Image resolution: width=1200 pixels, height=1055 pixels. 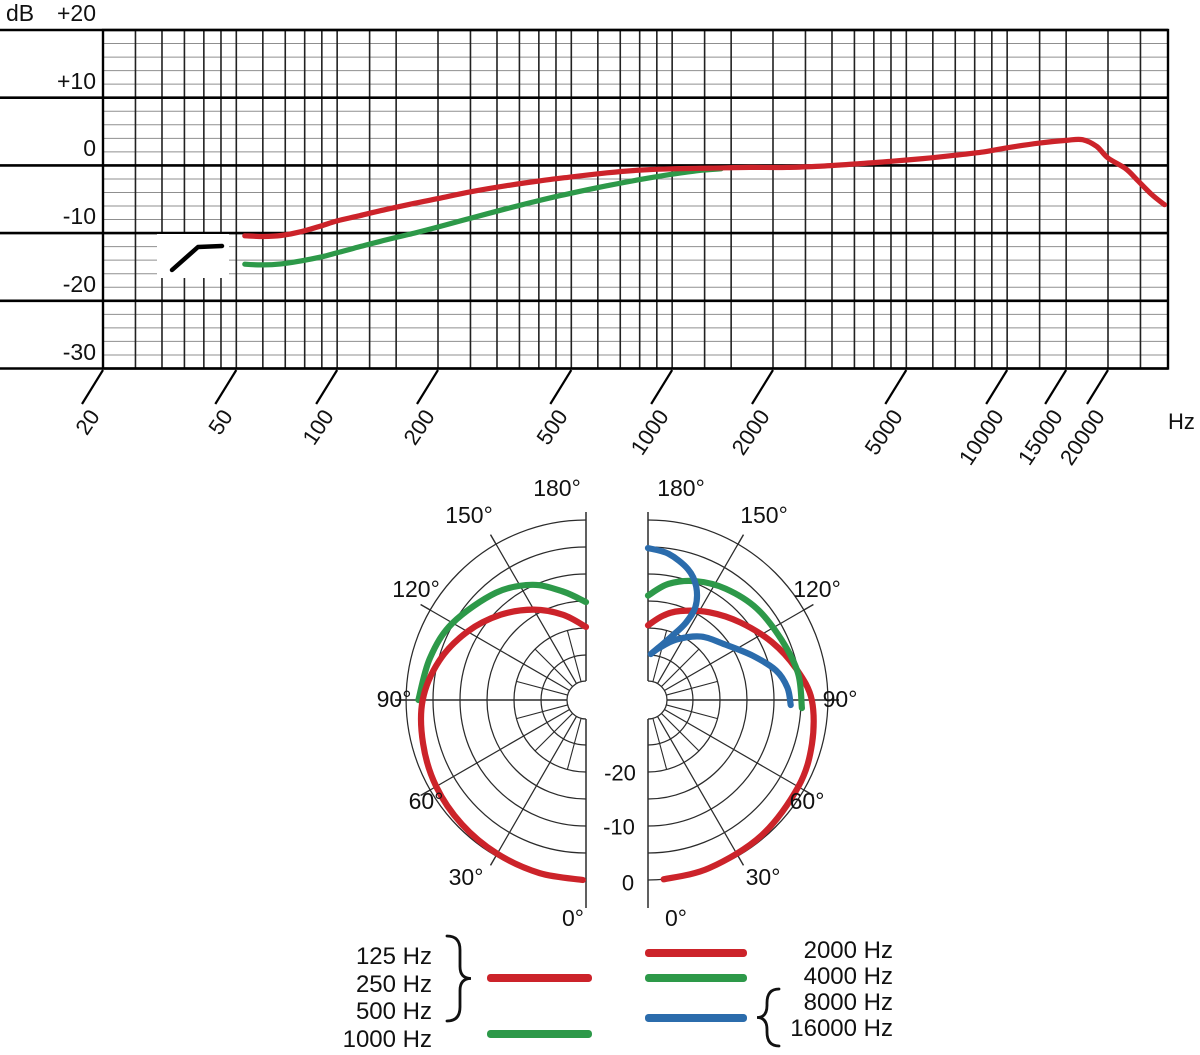 What do you see at coordinates (613, 991) in the screenshot?
I see `legend-graphics` at bounding box center [613, 991].